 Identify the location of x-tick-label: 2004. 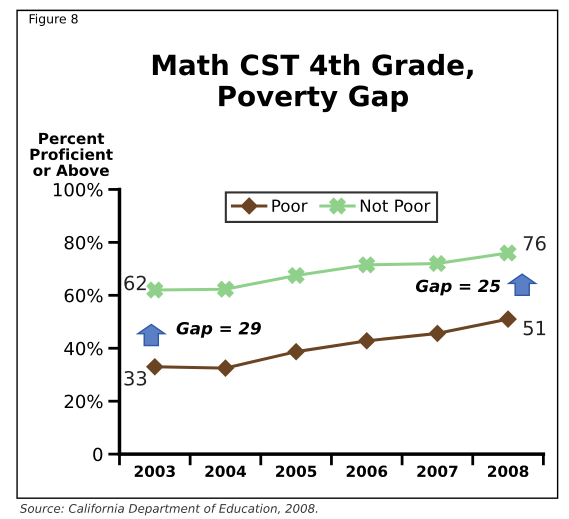
(225, 472).